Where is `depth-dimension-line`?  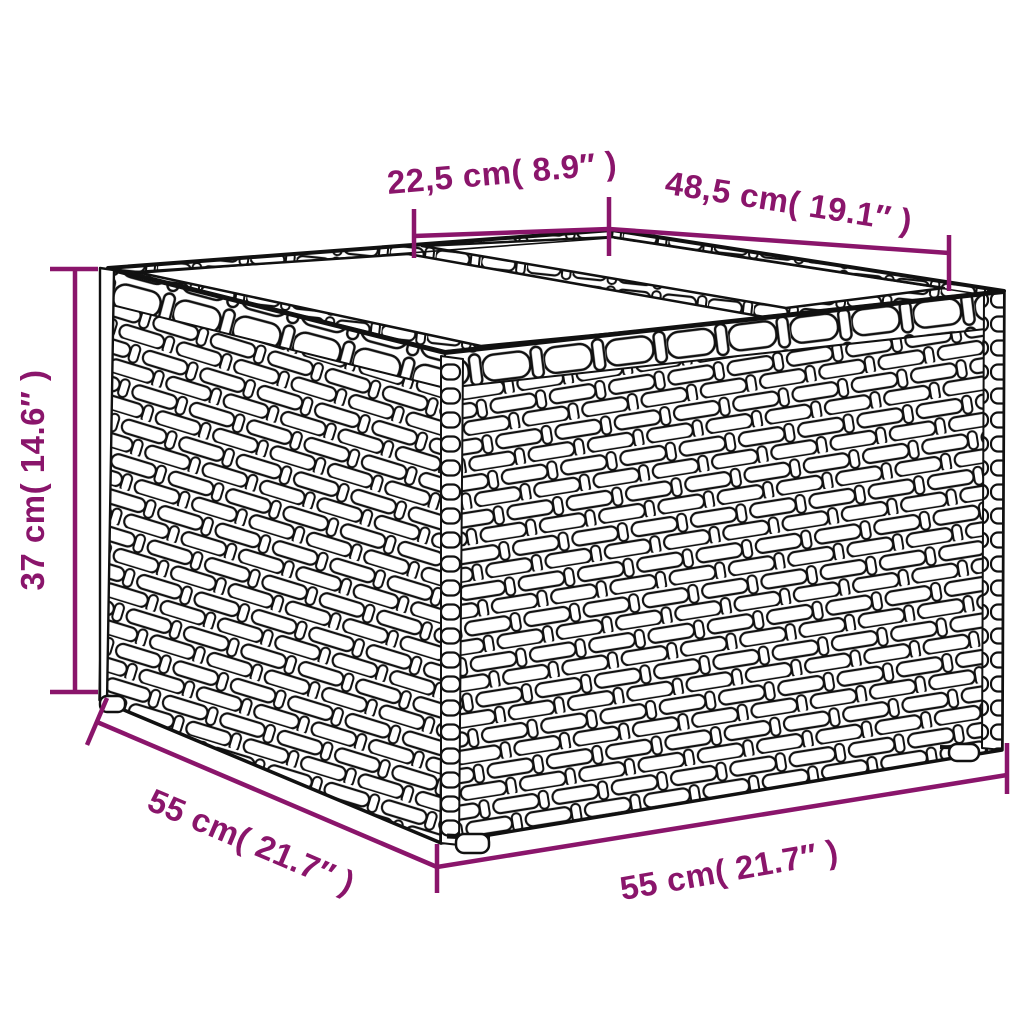 depth-dimension-line is located at coordinates (267, 794).